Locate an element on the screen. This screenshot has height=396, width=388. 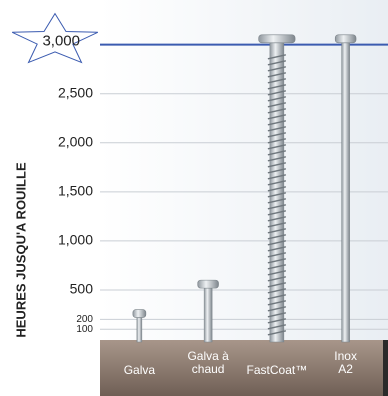
x-tick-label: Inox A2 is located at coordinates (345, 362).